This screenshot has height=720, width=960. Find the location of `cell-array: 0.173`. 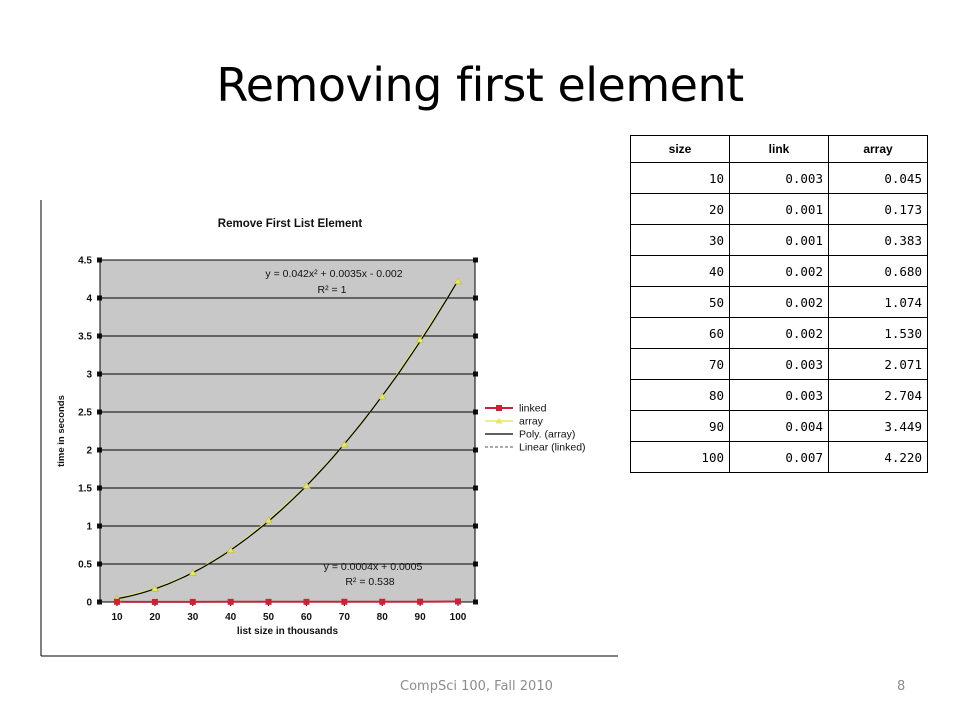

cell-array: 0.173 is located at coordinates (878, 209).